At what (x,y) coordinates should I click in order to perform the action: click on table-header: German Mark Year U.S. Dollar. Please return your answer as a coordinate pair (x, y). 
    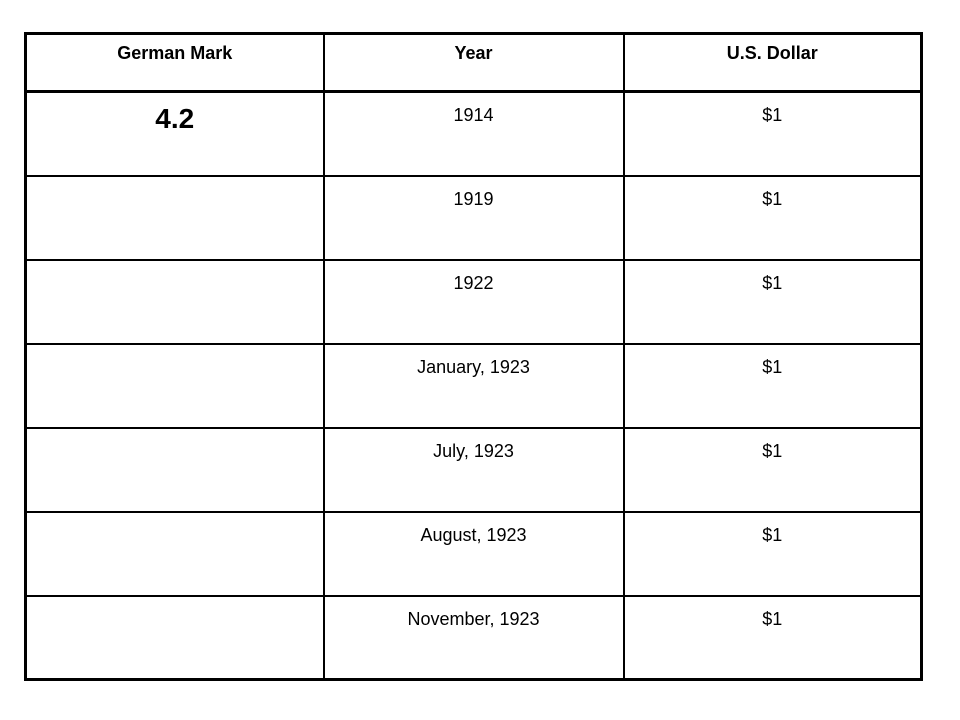
    Looking at the image, I should click on (473, 62).